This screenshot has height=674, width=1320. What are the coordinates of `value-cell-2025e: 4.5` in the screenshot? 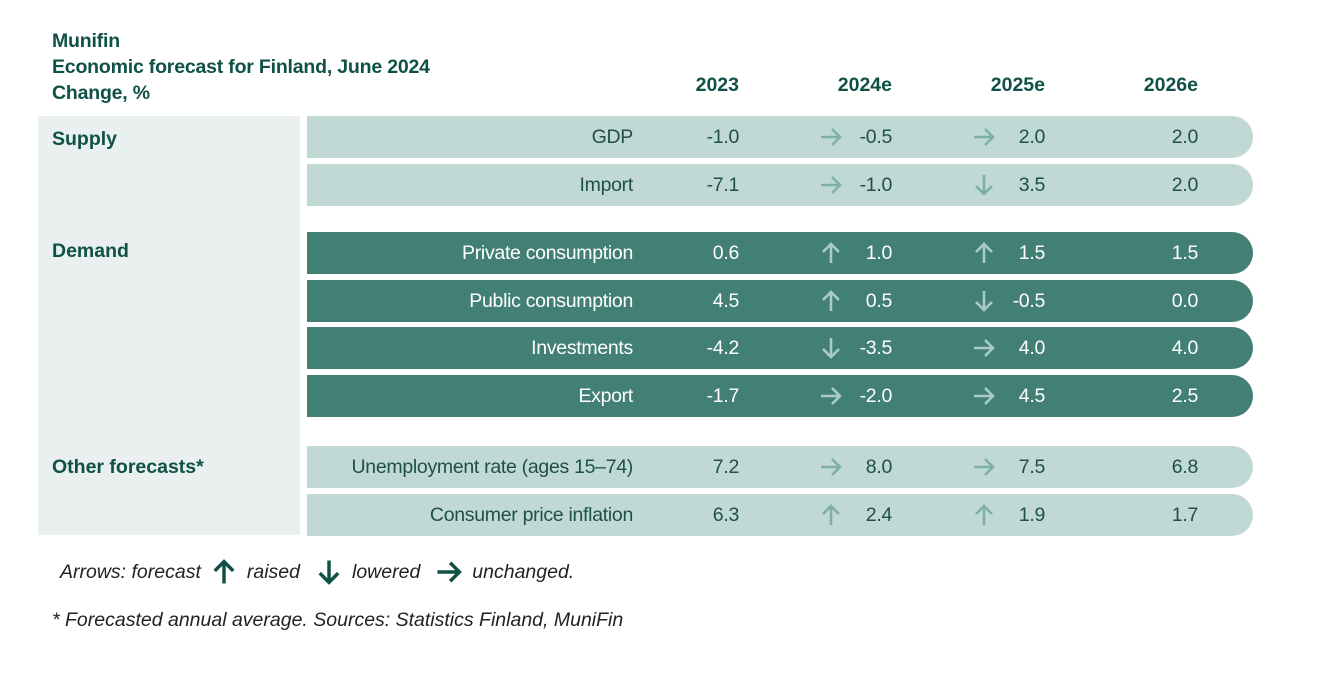 It's located at (1032, 396).